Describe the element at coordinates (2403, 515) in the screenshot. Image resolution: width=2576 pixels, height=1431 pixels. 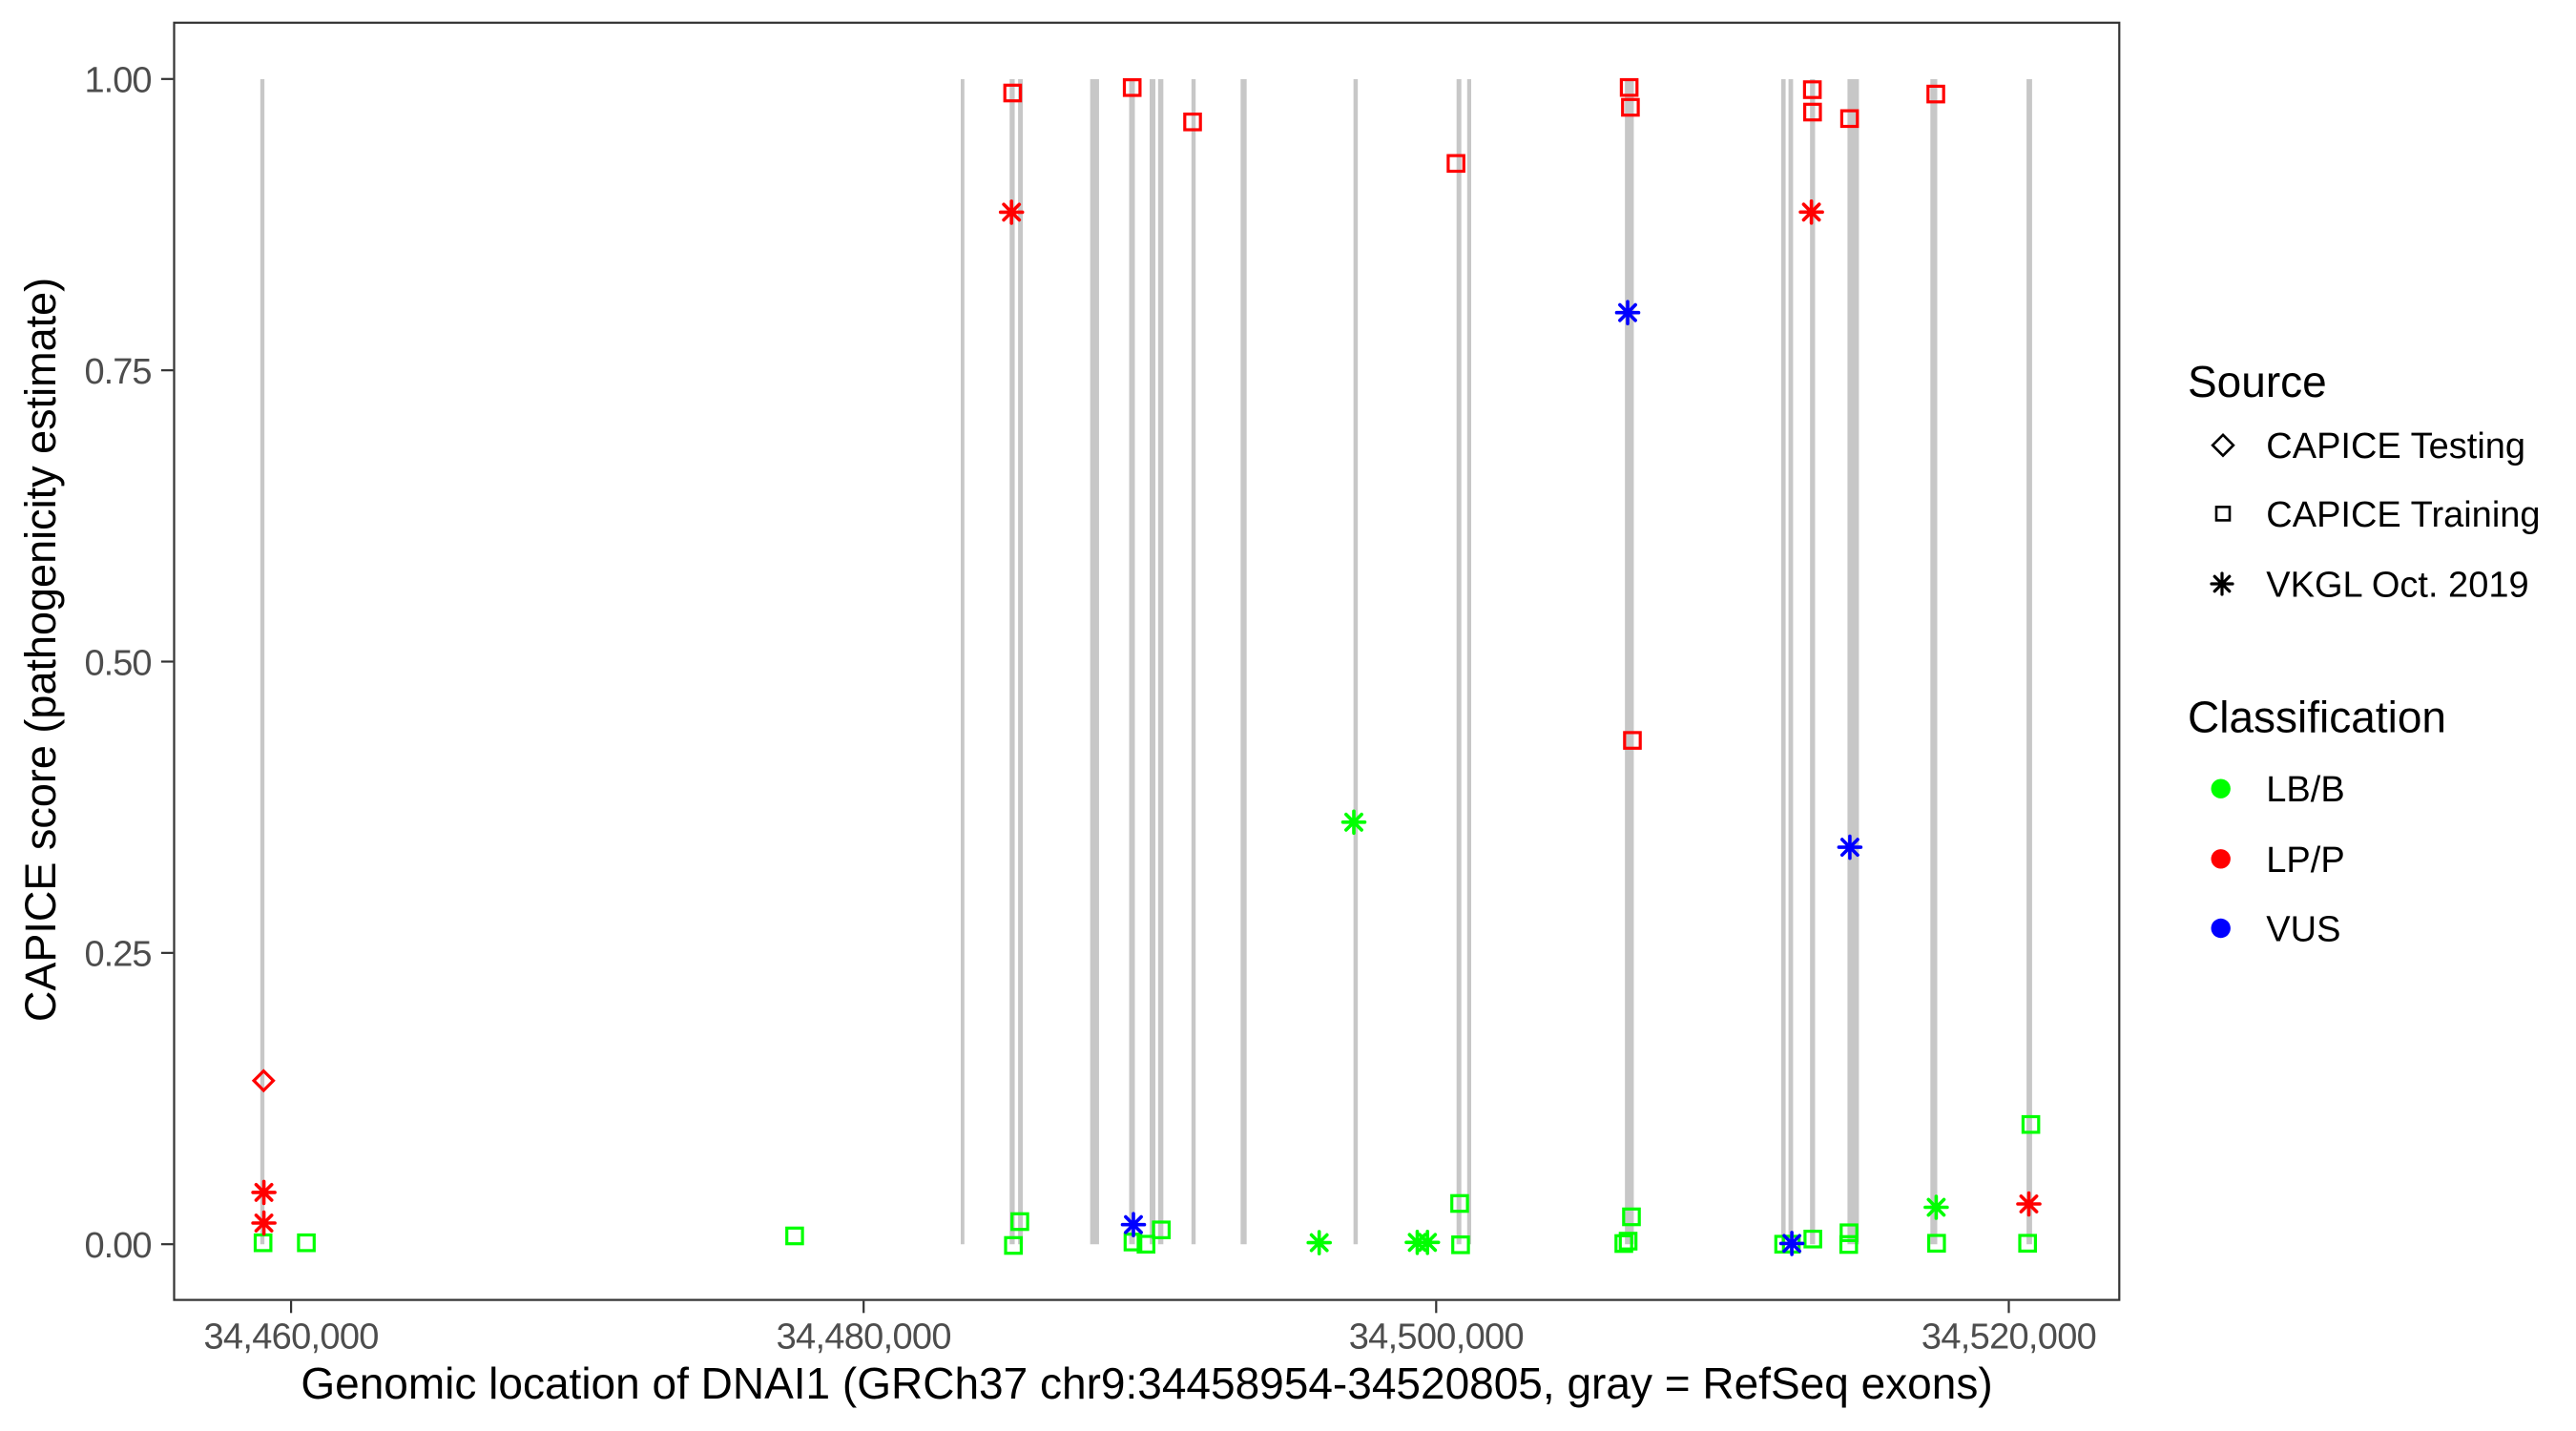
I see `svg-text: CAPICE Training` at that location.